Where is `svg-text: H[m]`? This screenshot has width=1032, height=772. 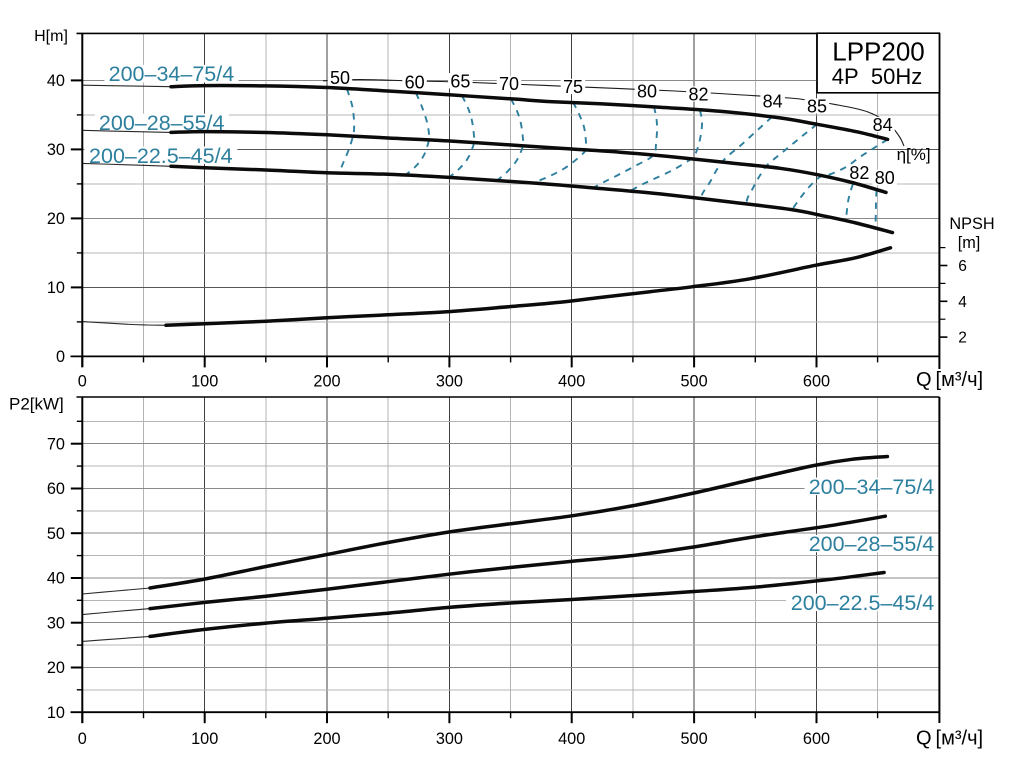 svg-text: H[m] is located at coordinates (51, 36).